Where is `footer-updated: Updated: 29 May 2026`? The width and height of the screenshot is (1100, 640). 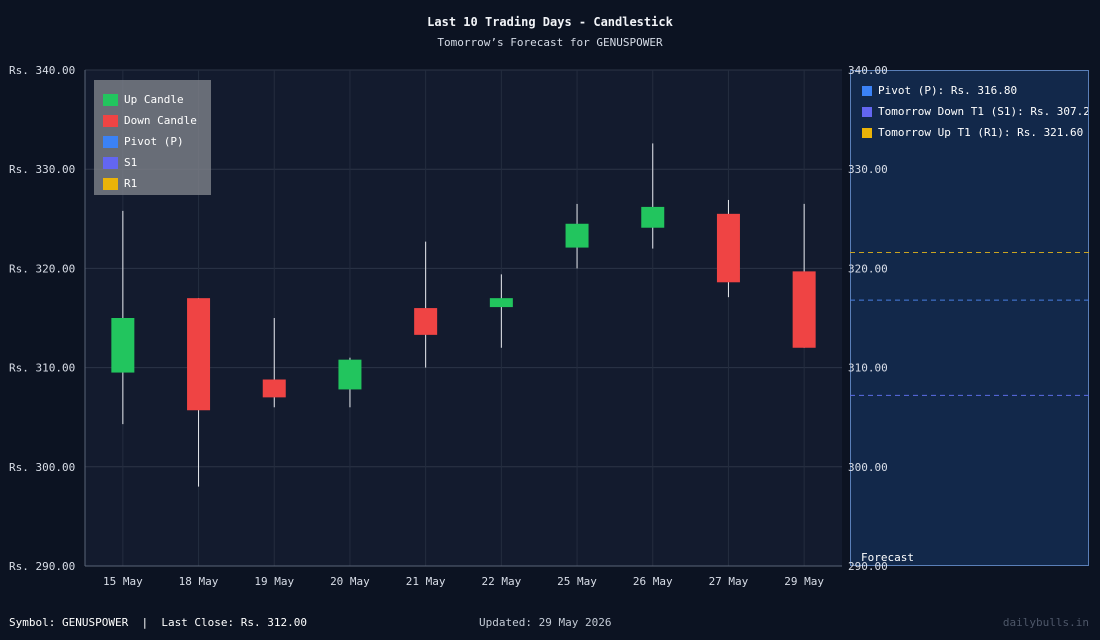 footer-updated: Updated: 29 May 2026 is located at coordinates (545, 622).